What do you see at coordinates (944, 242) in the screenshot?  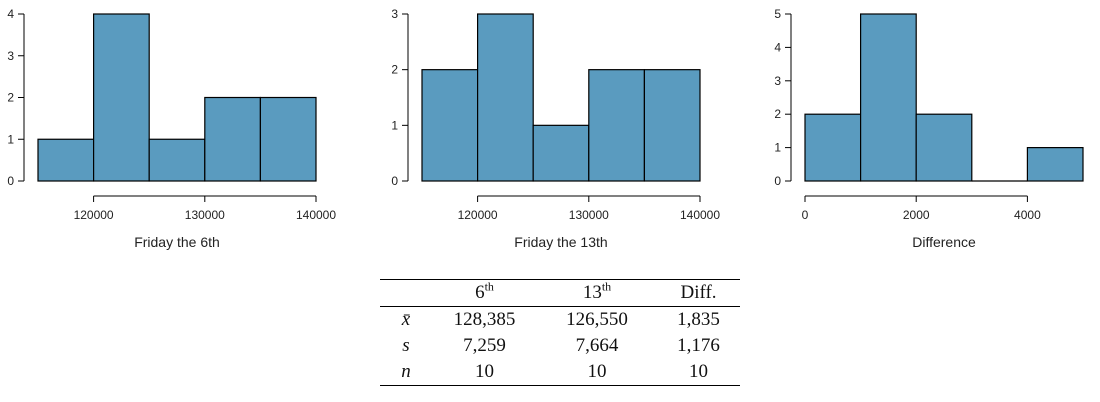 I see `x-axis-label: Difference` at bounding box center [944, 242].